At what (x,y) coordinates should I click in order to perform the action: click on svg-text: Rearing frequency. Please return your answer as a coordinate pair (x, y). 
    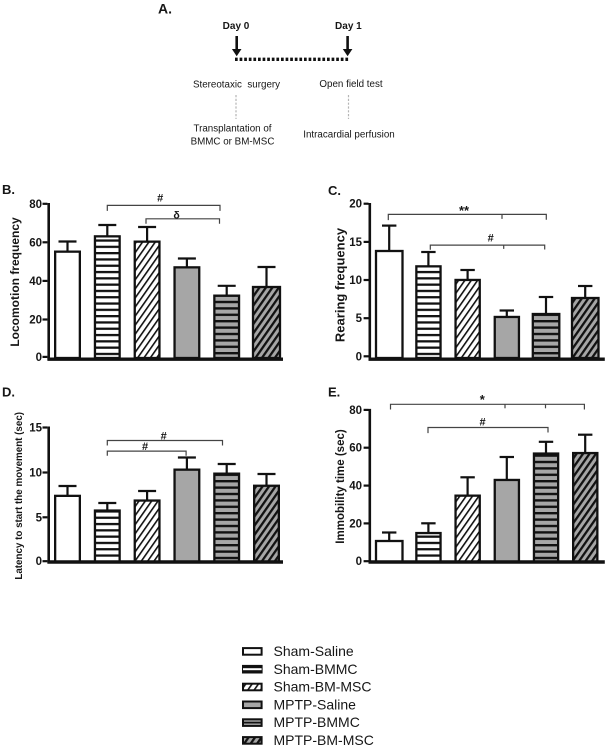
    Looking at the image, I should click on (340, 284).